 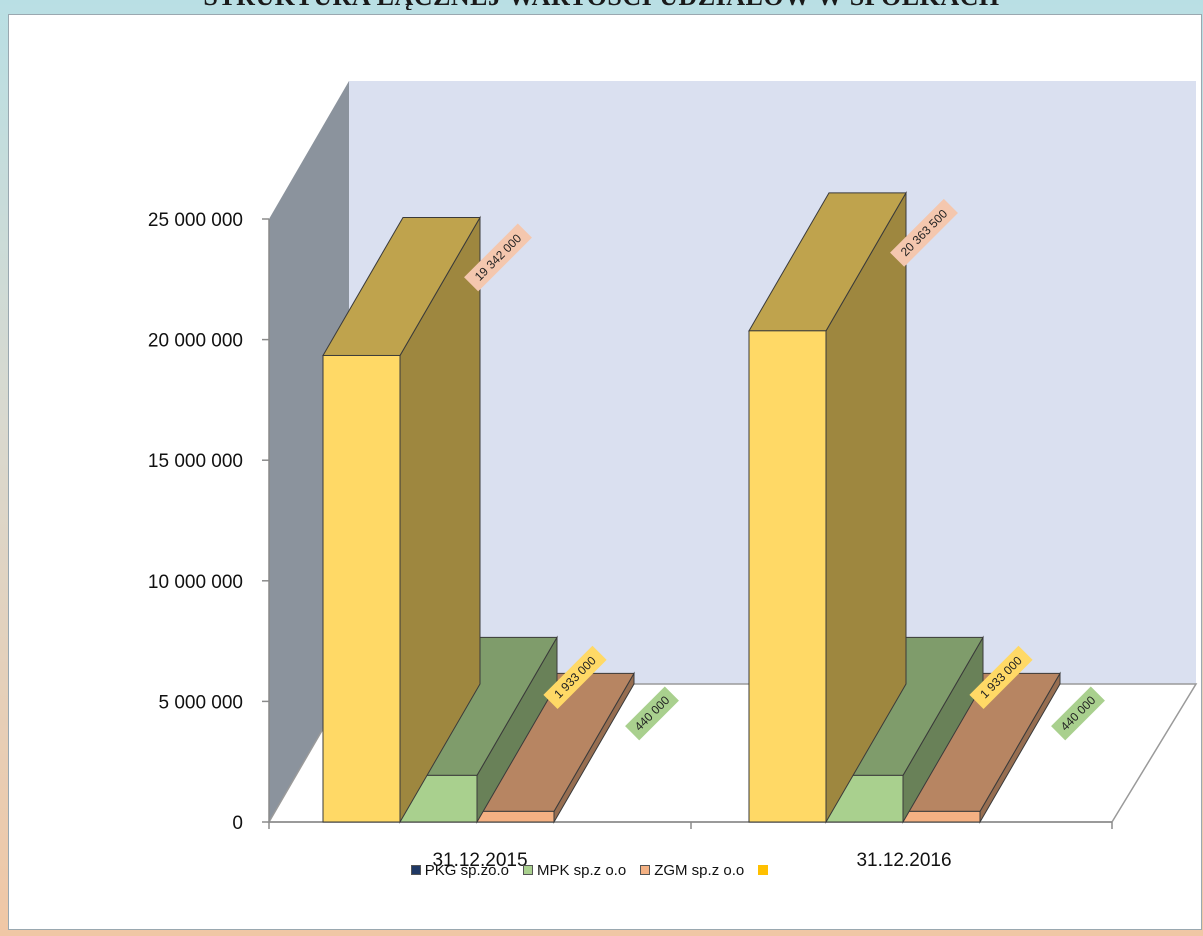 What do you see at coordinates (237, 823) in the screenshot?
I see `y-tick-label: 0` at bounding box center [237, 823].